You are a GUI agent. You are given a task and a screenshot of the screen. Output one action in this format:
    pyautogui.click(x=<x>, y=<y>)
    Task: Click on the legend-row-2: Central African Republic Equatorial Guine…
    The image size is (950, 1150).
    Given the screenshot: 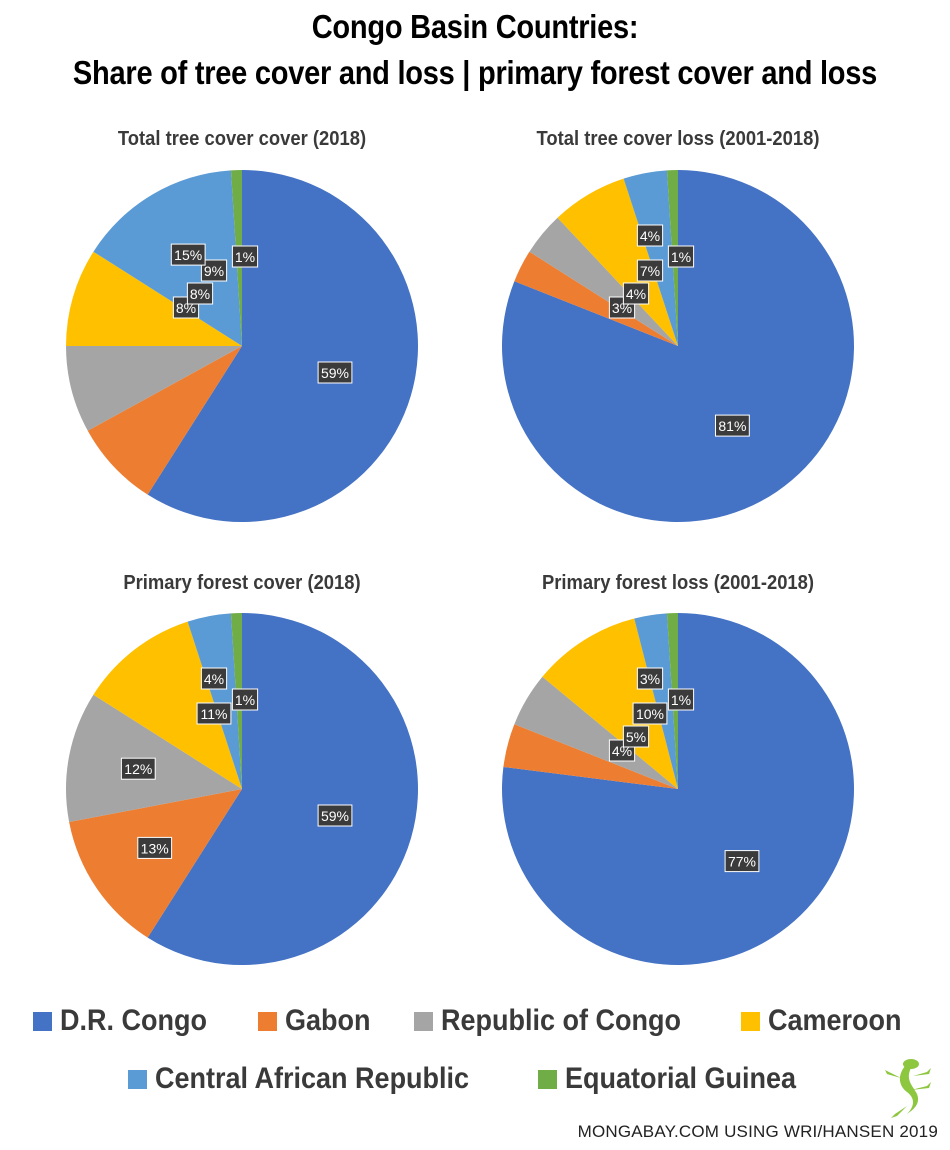 What is the action you would take?
    pyautogui.click(x=475, y=1079)
    